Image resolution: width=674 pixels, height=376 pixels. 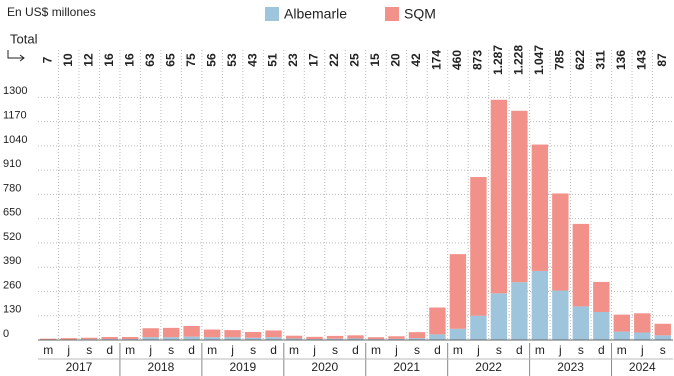 What do you see at coordinates (478, 60) in the screenshot?
I see `total-label: 873` at bounding box center [478, 60].